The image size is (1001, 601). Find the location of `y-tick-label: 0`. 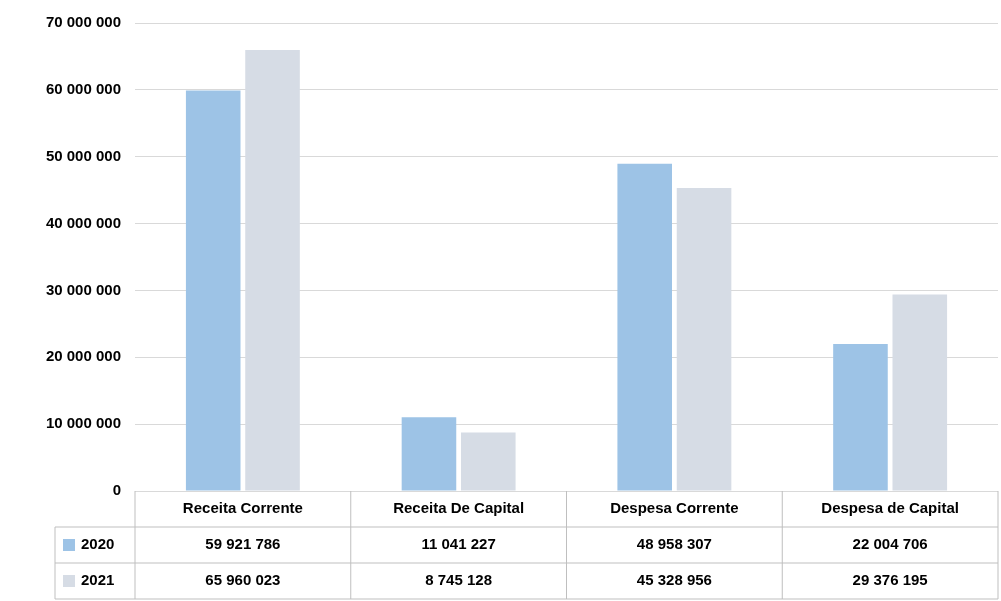

y-tick-label: 0 is located at coordinates (116, 490).